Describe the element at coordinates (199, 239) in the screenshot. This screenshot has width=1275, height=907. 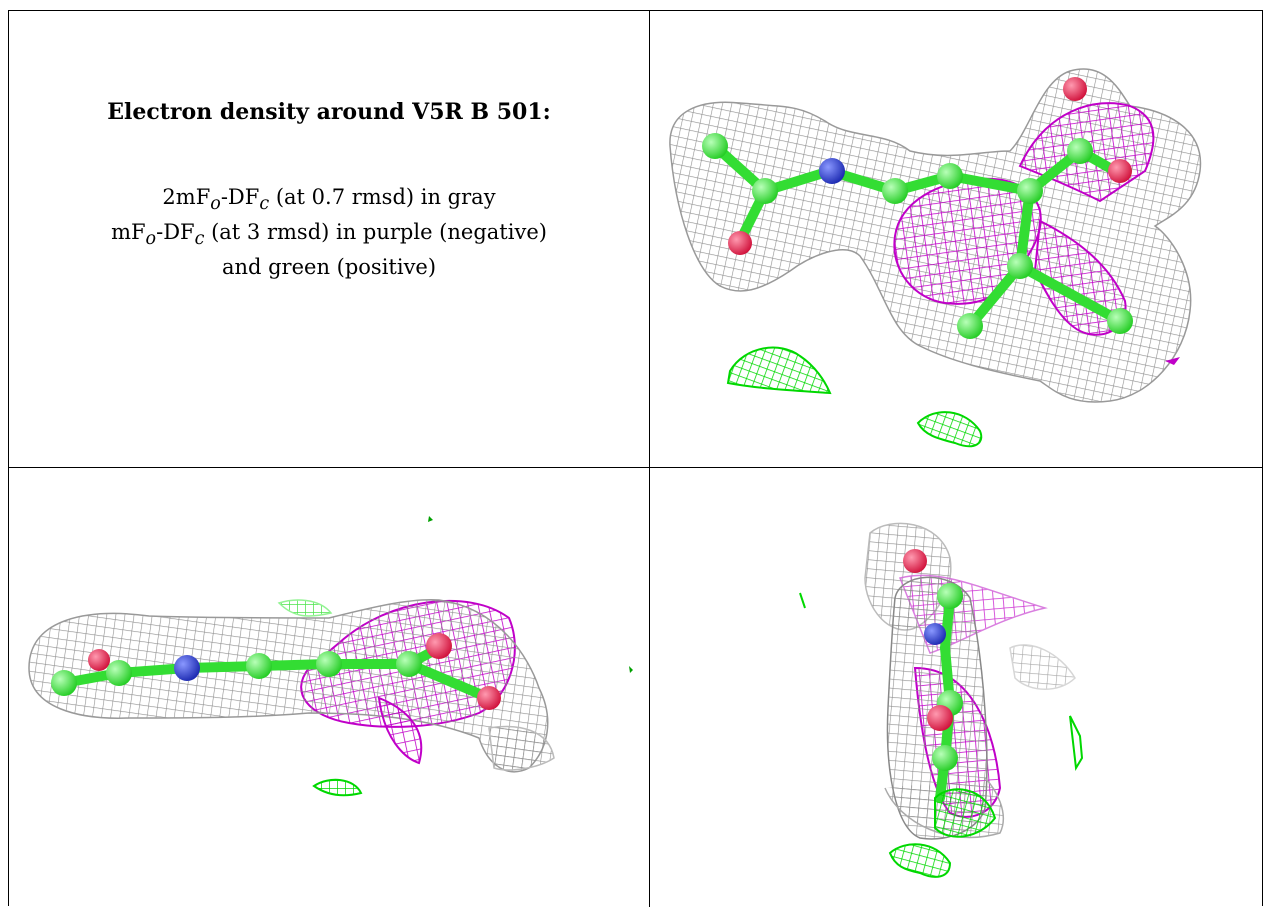
I see `sub-c-2: c` at that location.